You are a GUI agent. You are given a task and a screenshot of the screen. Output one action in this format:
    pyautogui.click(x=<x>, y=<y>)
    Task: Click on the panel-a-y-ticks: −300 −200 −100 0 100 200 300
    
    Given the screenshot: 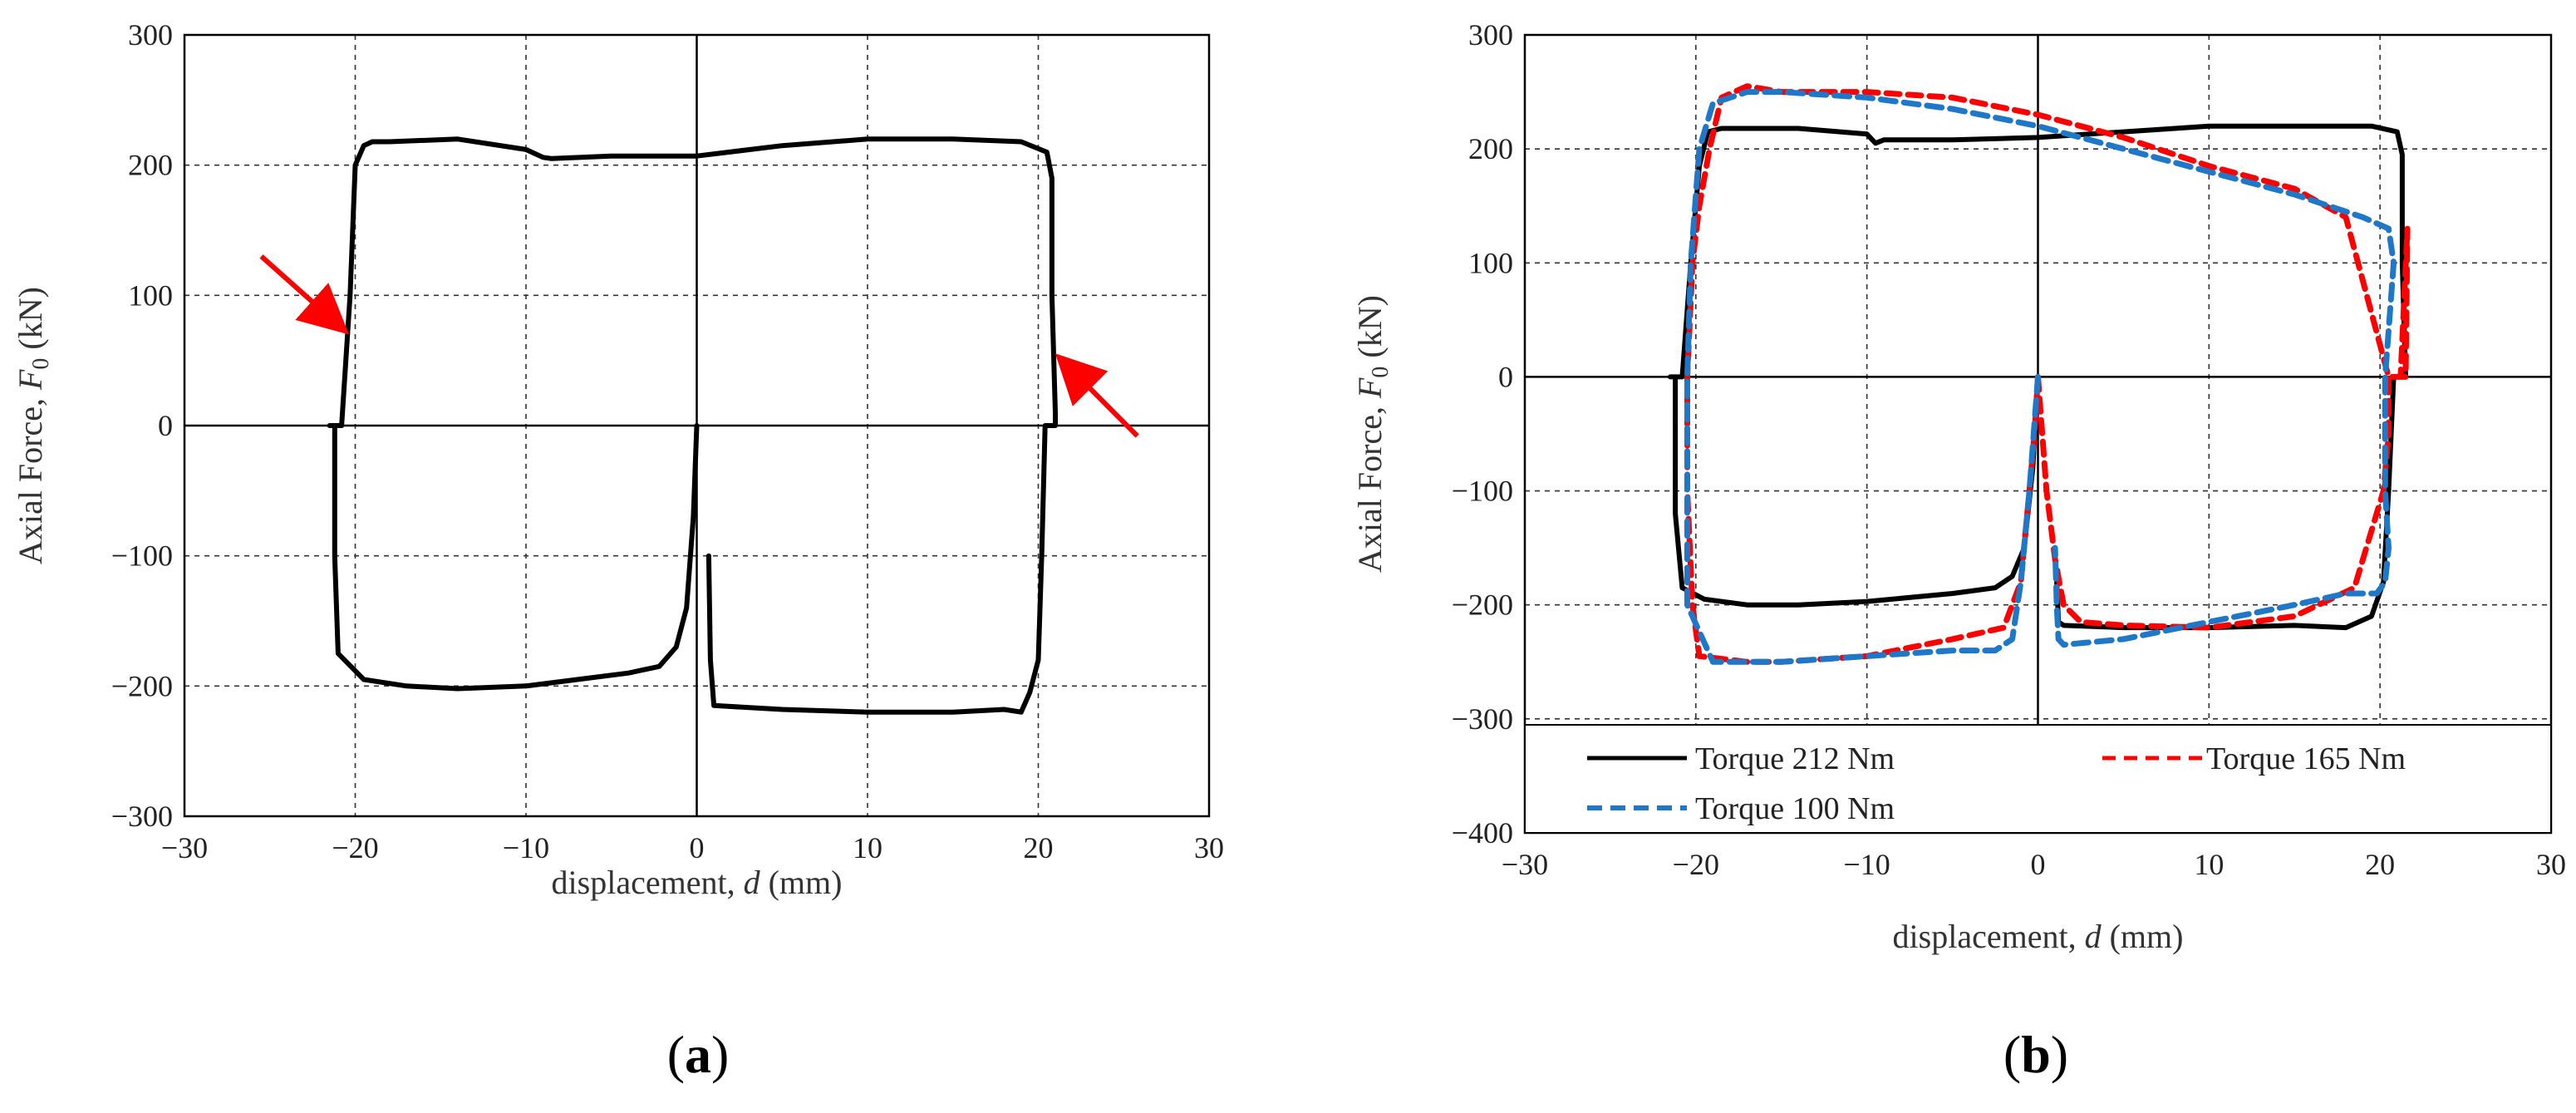 What is the action you would take?
    pyautogui.click(x=142, y=425)
    